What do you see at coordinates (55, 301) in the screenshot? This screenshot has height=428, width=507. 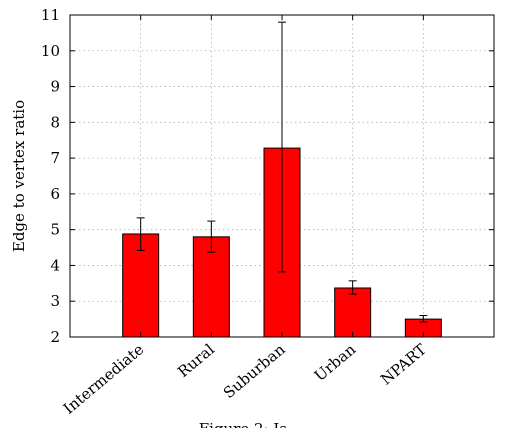 I see `y-tick-label: 3` at bounding box center [55, 301].